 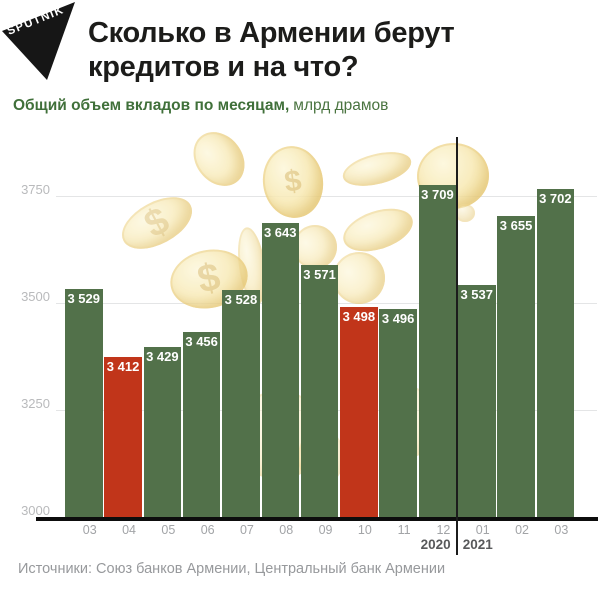 What do you see at coordinates (123, 367) in the screenshot?
I see `bar-value-label: 3 412` at bounding box center [123, 367].